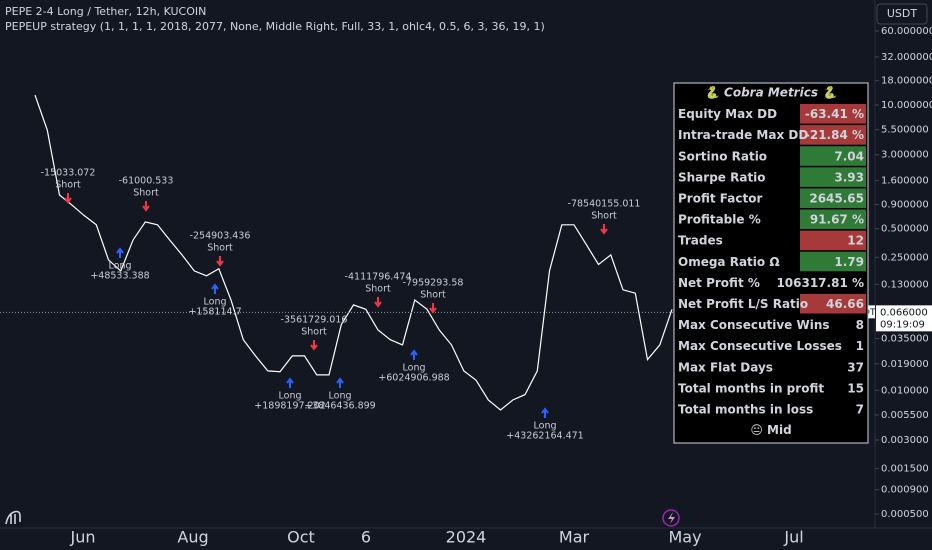 This screenshot has height=550, width=932. I want to click on metric-value: 7.04, so click(849, 156).